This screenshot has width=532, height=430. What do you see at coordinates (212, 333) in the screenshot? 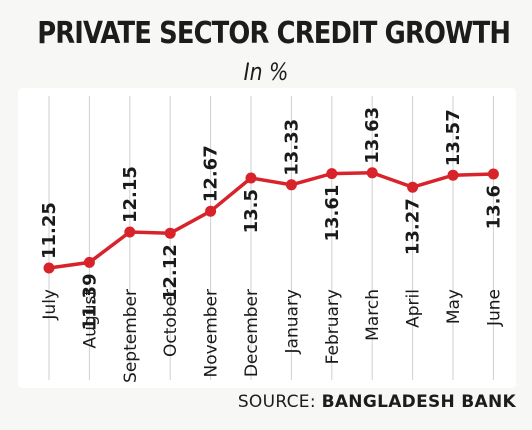
I see `tick-label-november: November` at bounding box center [212, 333].